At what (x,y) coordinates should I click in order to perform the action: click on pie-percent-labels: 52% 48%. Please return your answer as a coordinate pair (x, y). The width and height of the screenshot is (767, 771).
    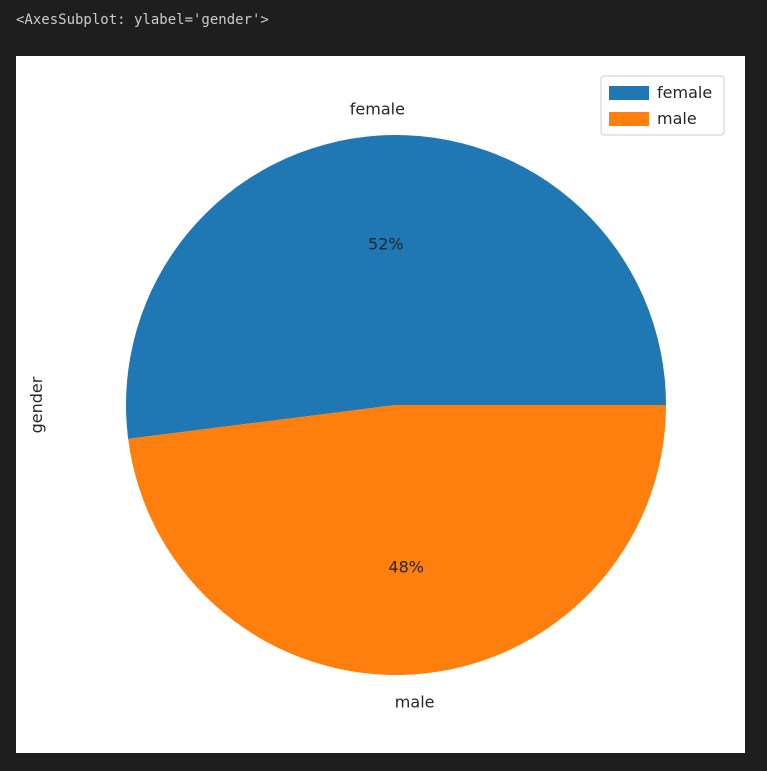
    Looking at the image, I should click on (396, 405).